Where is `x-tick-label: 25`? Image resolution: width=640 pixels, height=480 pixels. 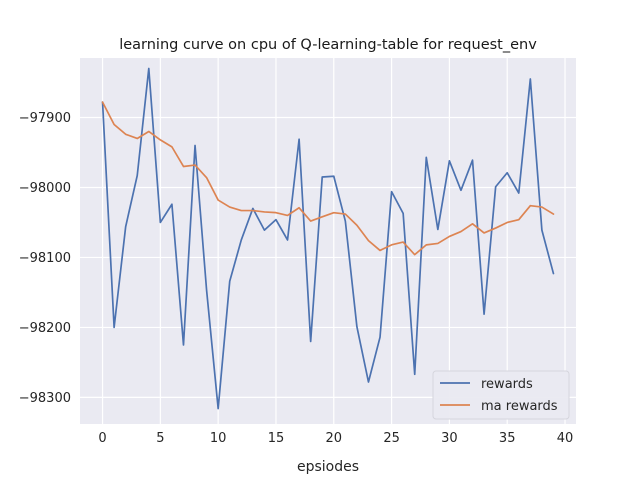 x-tick-label: 25 is located at coordinates (391, 438).